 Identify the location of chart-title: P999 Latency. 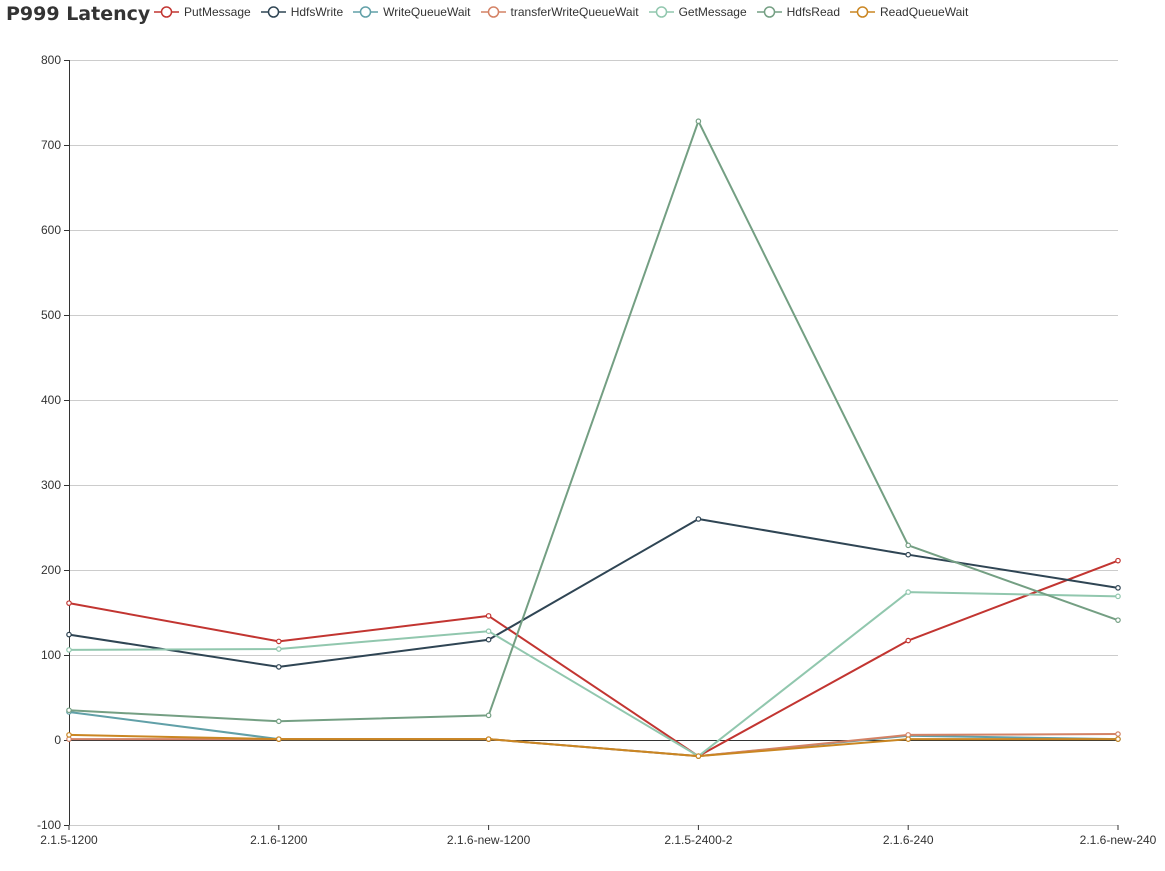
(78, 14).